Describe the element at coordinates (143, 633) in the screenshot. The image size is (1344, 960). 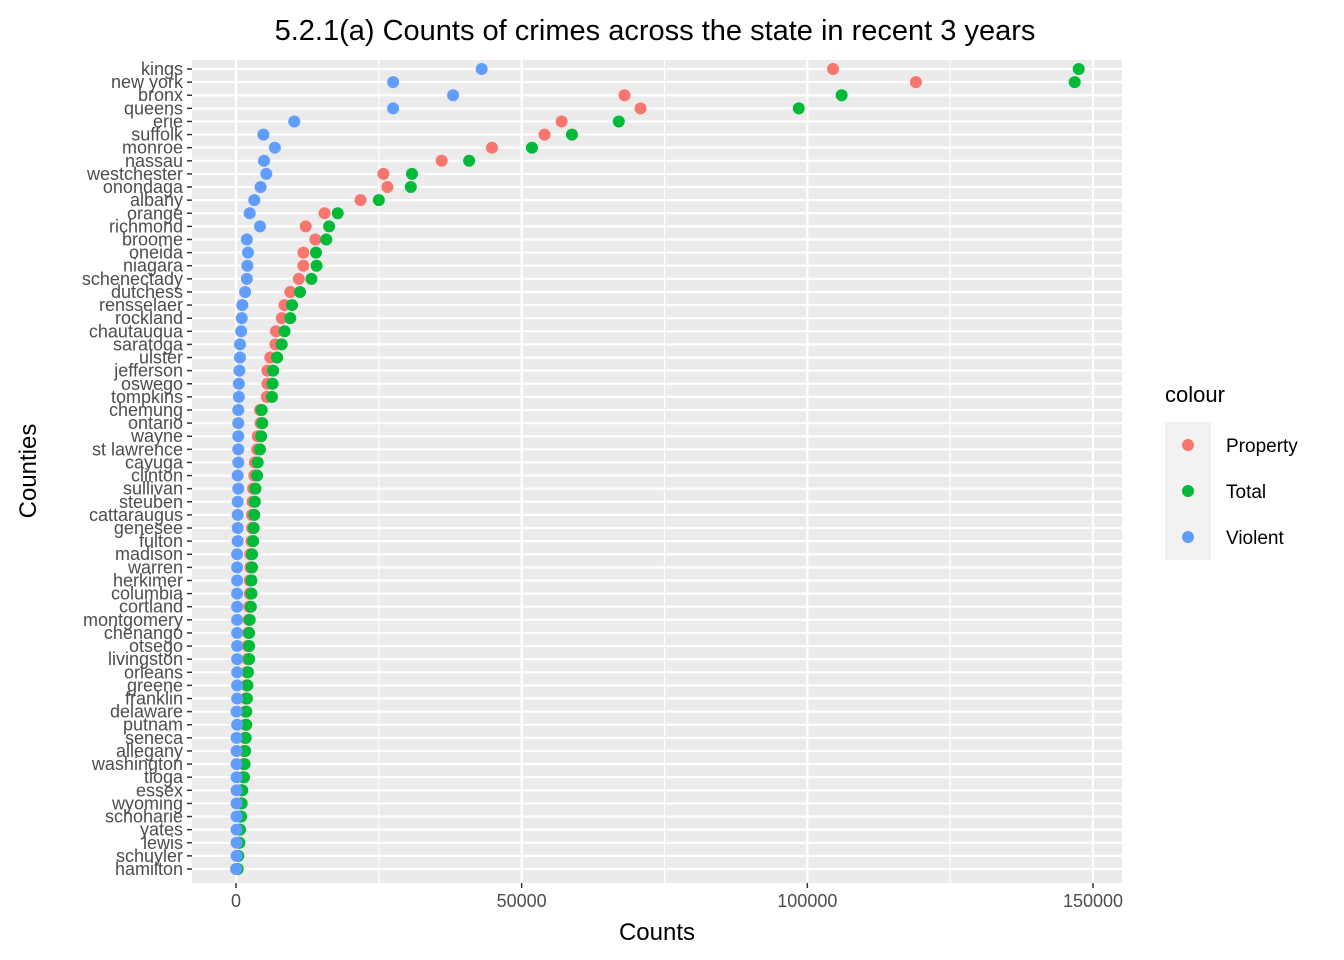
I see `y-tick-label: chenango` at that location.